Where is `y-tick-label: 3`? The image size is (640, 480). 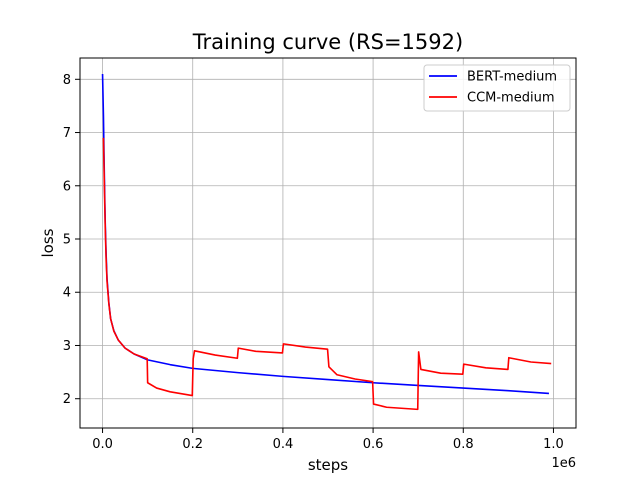 y-tick-label: 3 is located at coordinates (67, 346).